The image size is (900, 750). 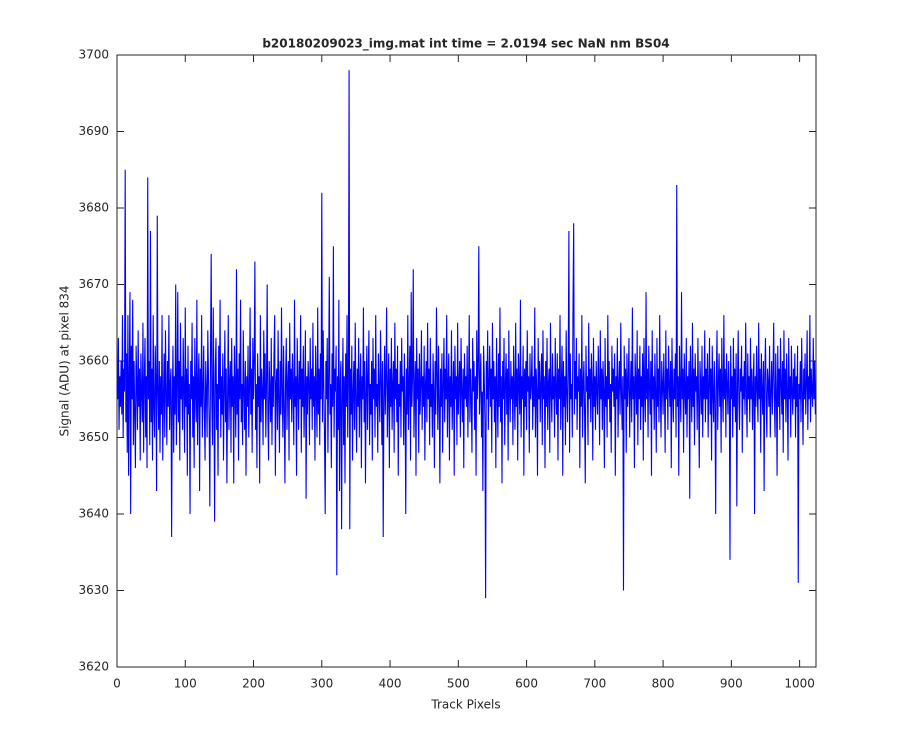 What do you see at coordinates (93, 55) in the screenshot?
I see `y-tick-label: 3700` at bounding box center [93, 55].